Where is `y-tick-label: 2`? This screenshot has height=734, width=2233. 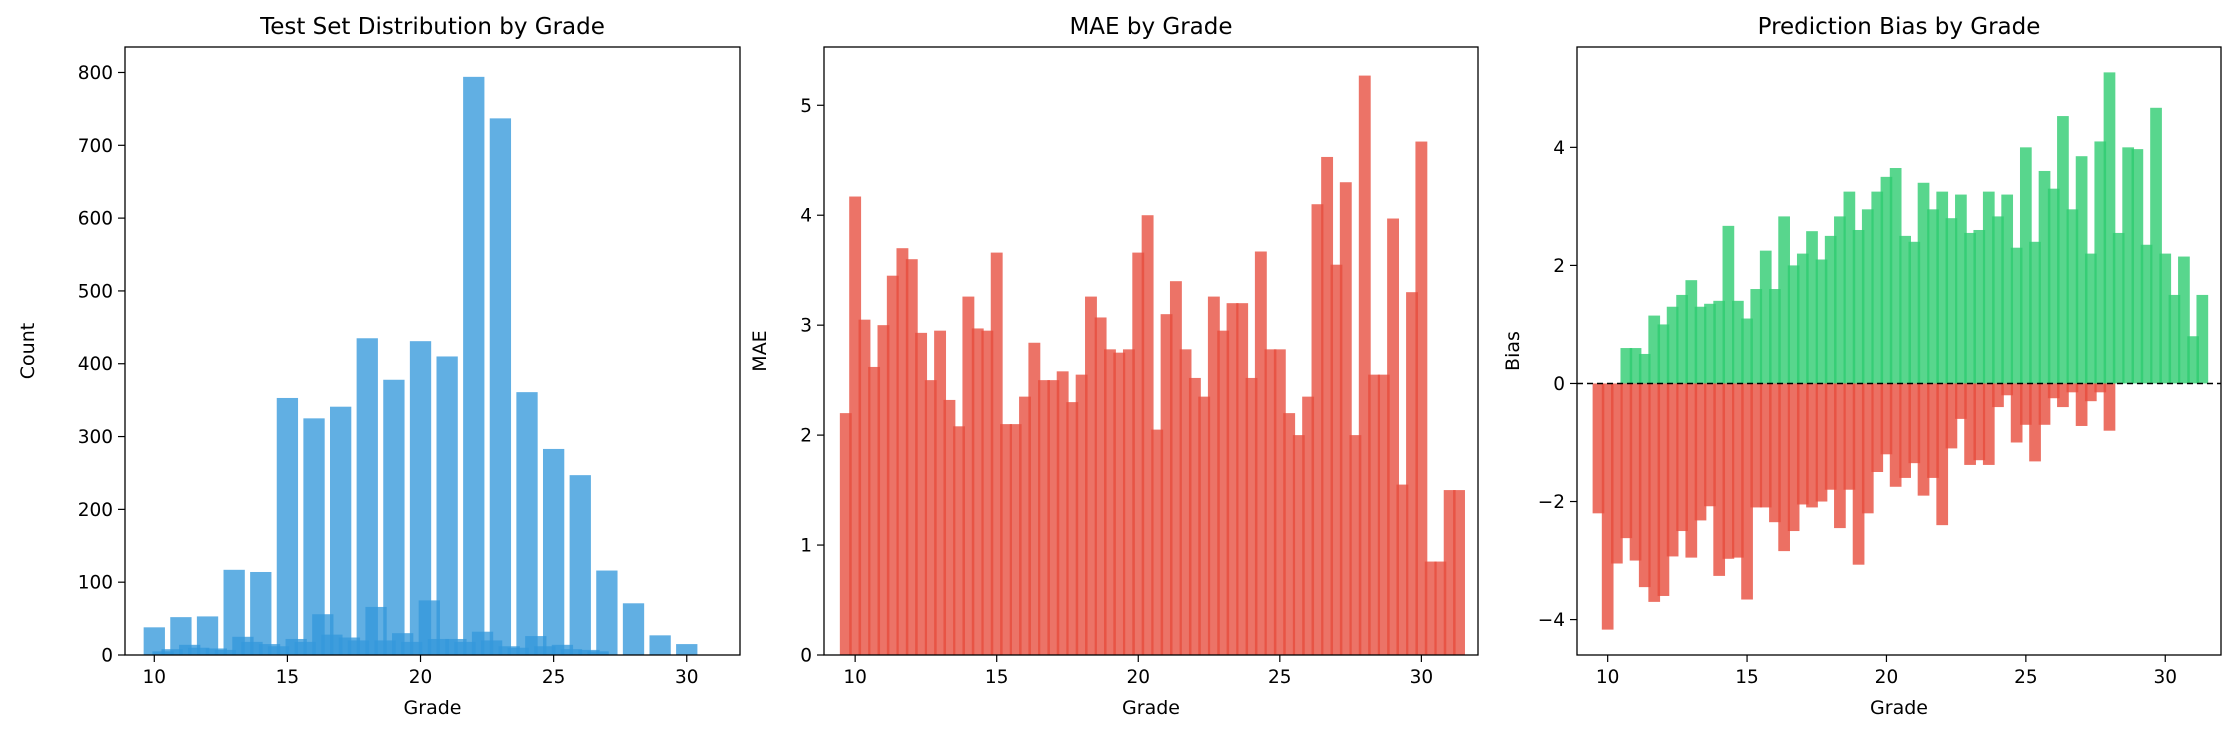
y-tick-label: 2 is located at coordinates (806, 436).